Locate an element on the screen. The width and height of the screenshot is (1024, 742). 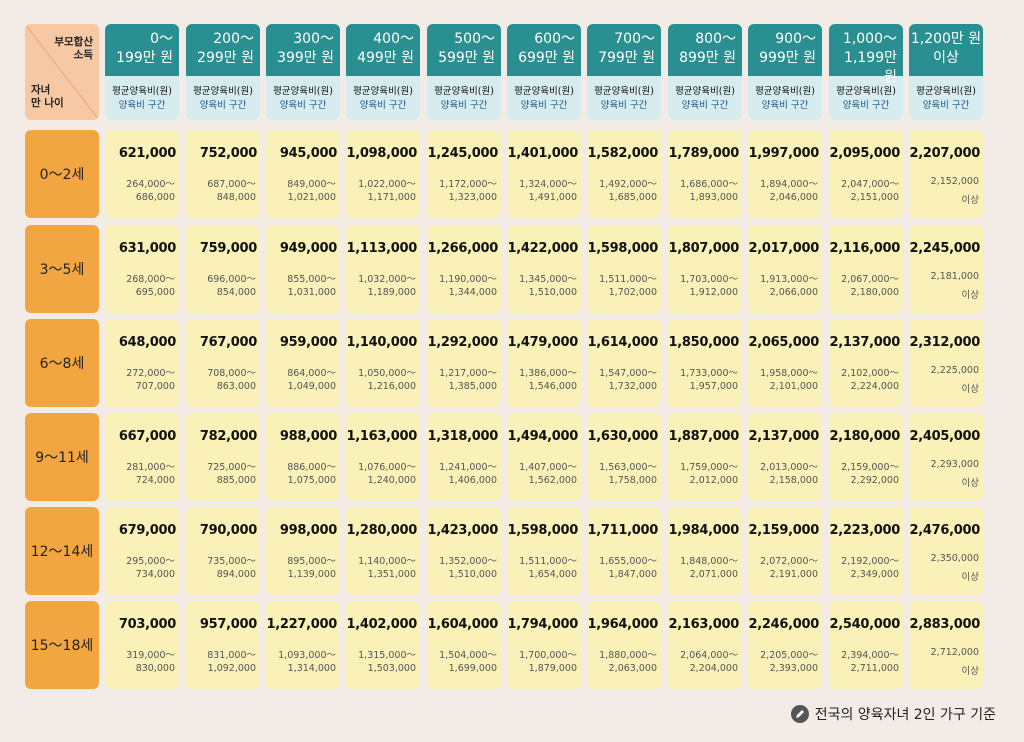
range-high: 1,847,000 is located at coordinates (632, 574).